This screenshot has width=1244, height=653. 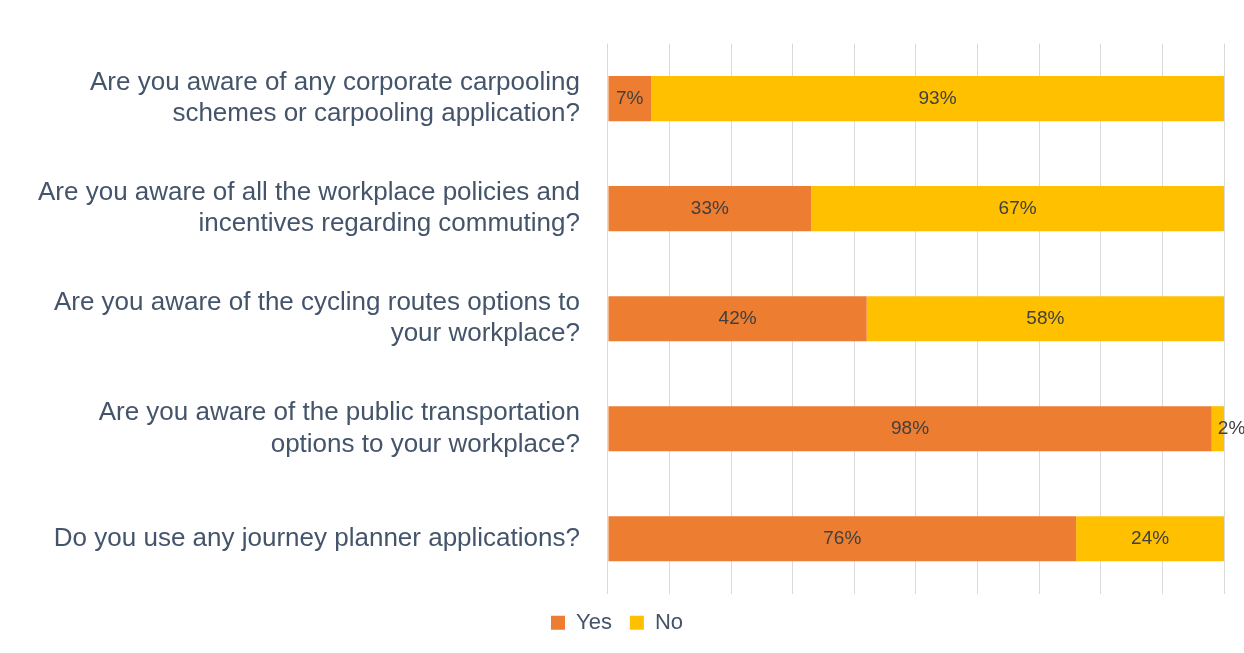 I want to click on data-label: 7%, so click(x=630, y=97).